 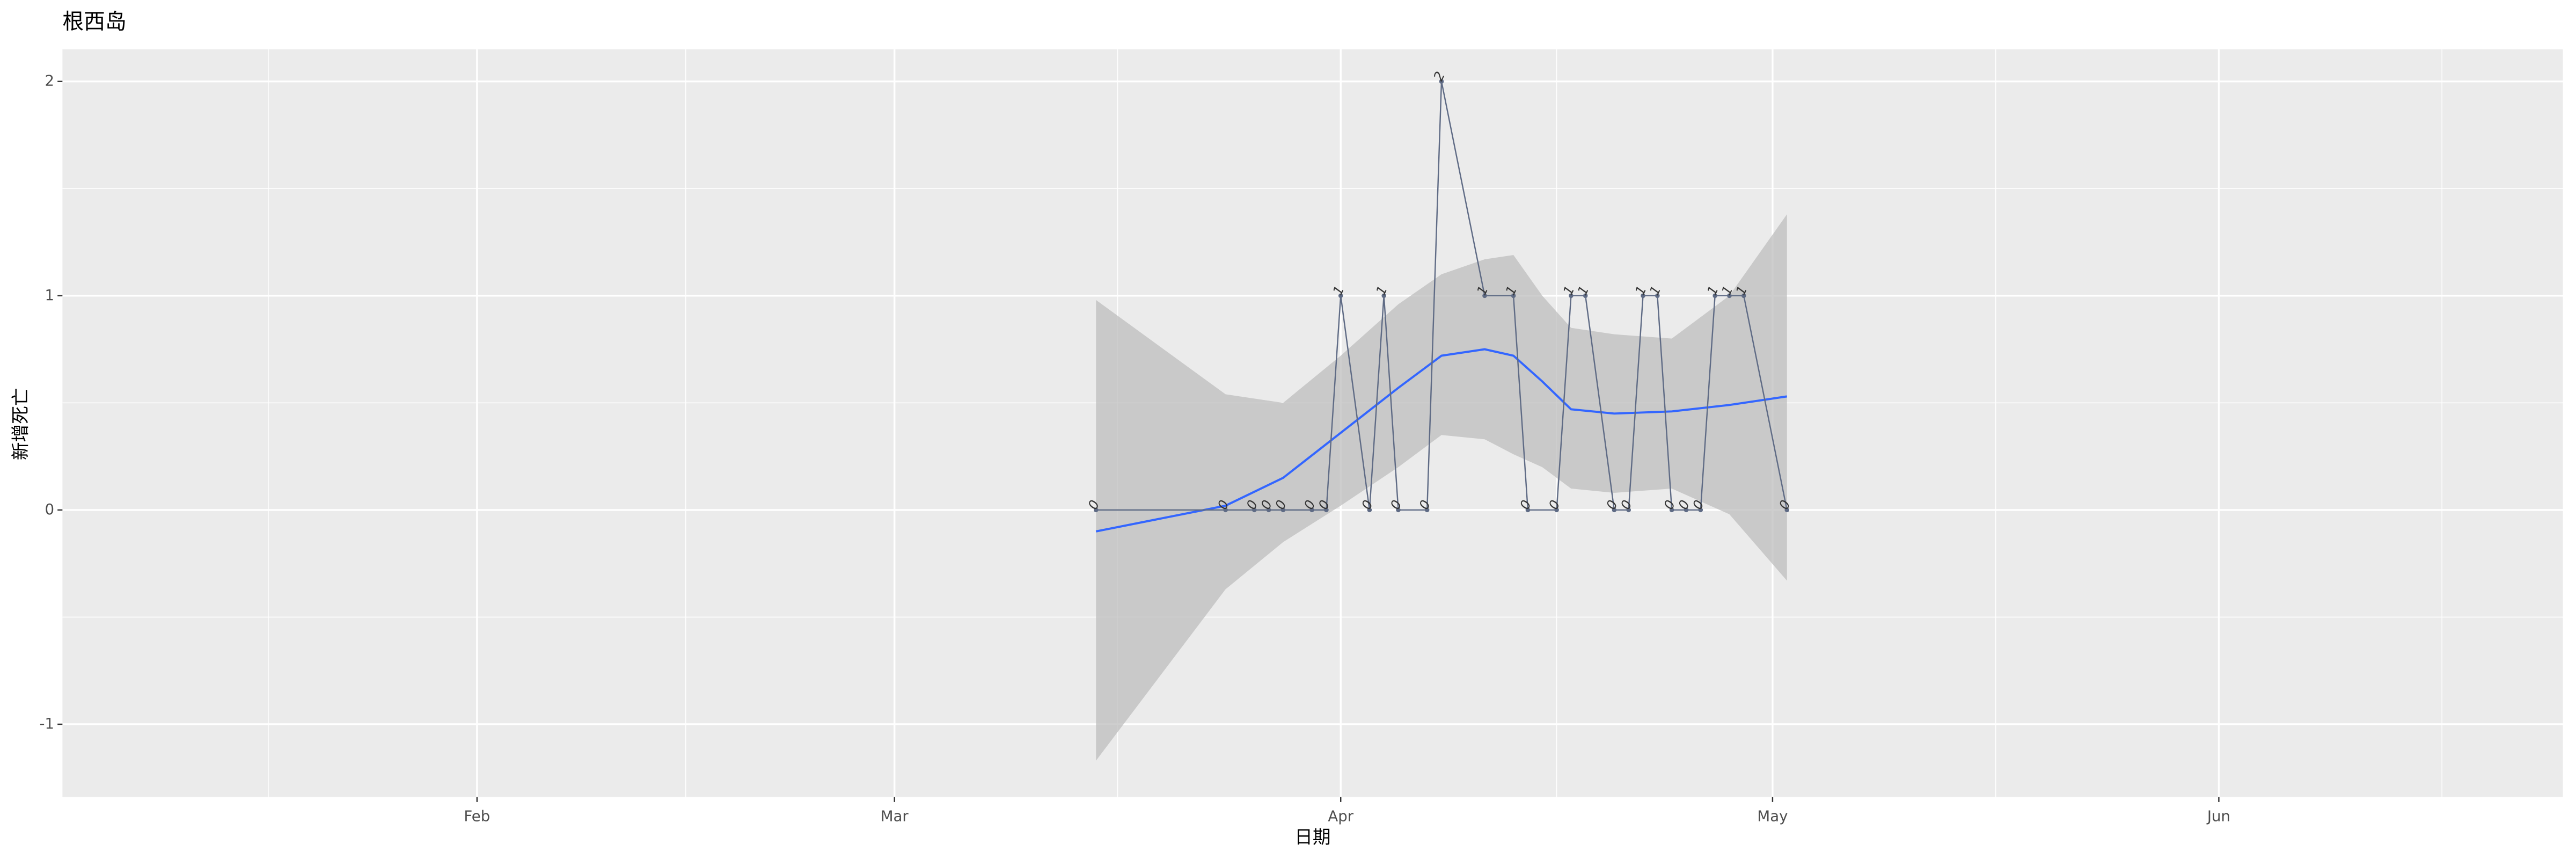 I want to click on x-tick-label: Mar, so click(x=895, y=816).